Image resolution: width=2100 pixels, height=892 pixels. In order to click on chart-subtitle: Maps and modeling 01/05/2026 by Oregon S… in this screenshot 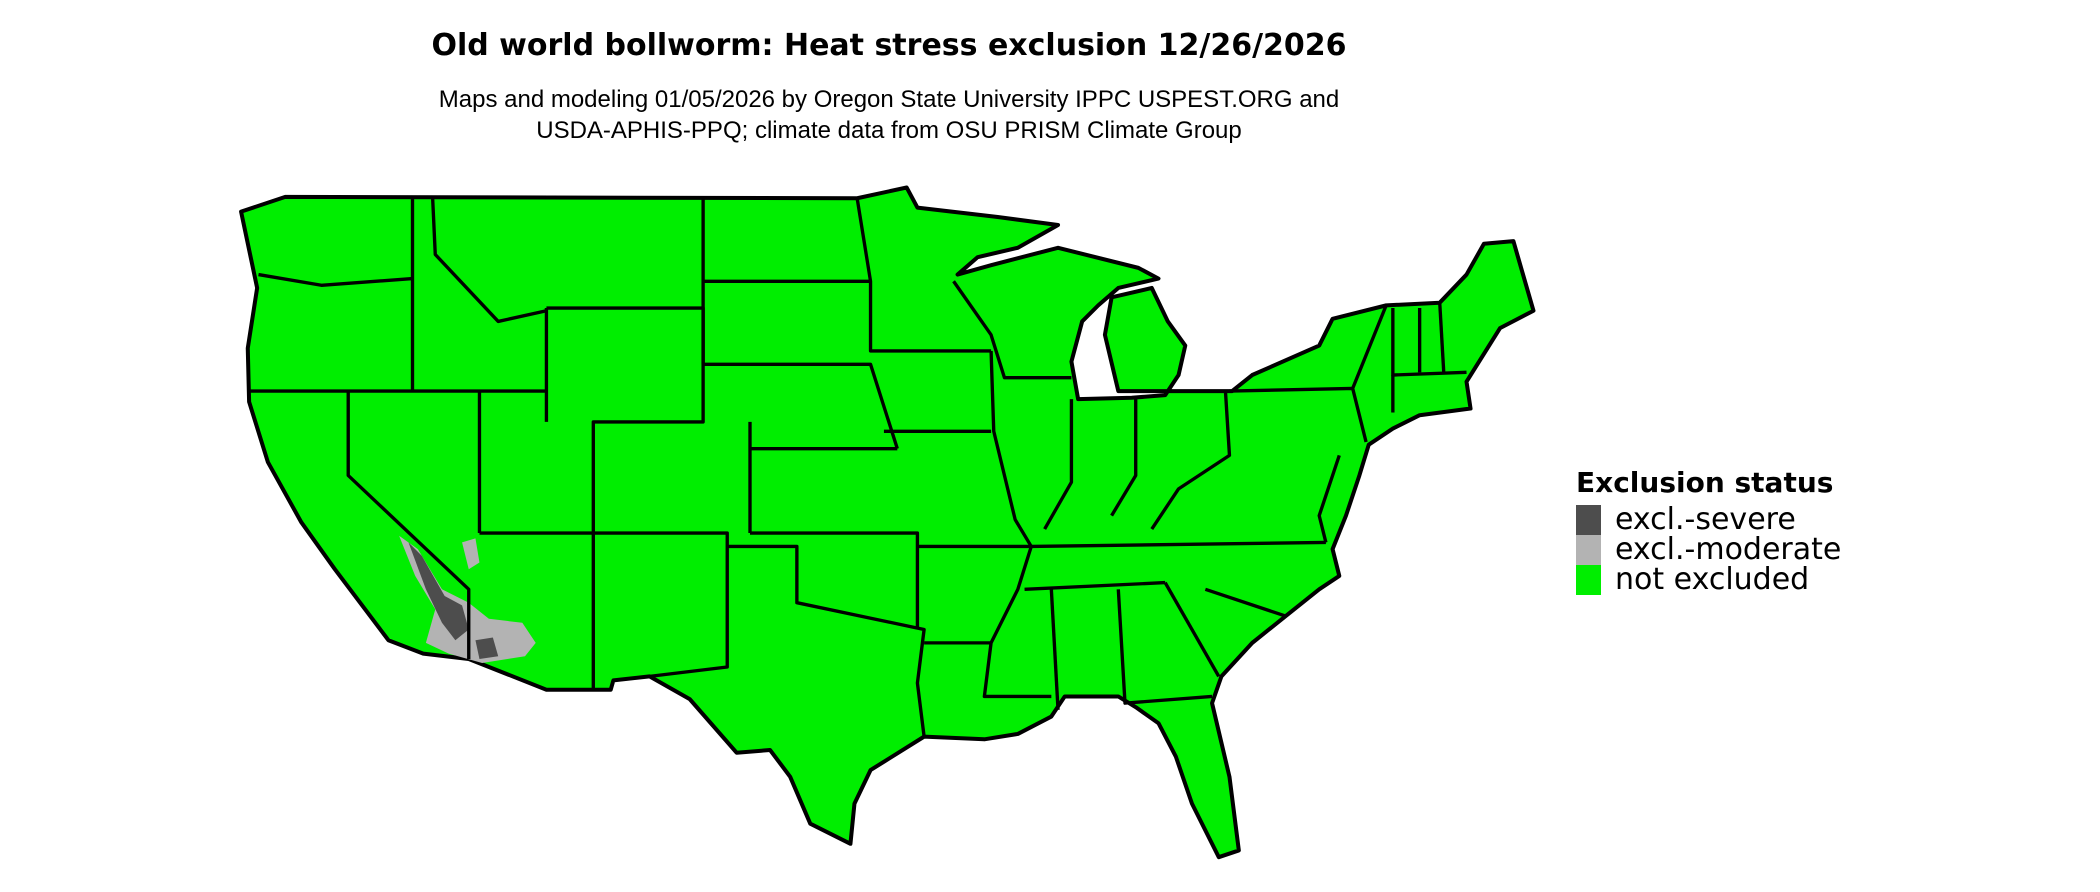, I will do `click(889, 115)`.